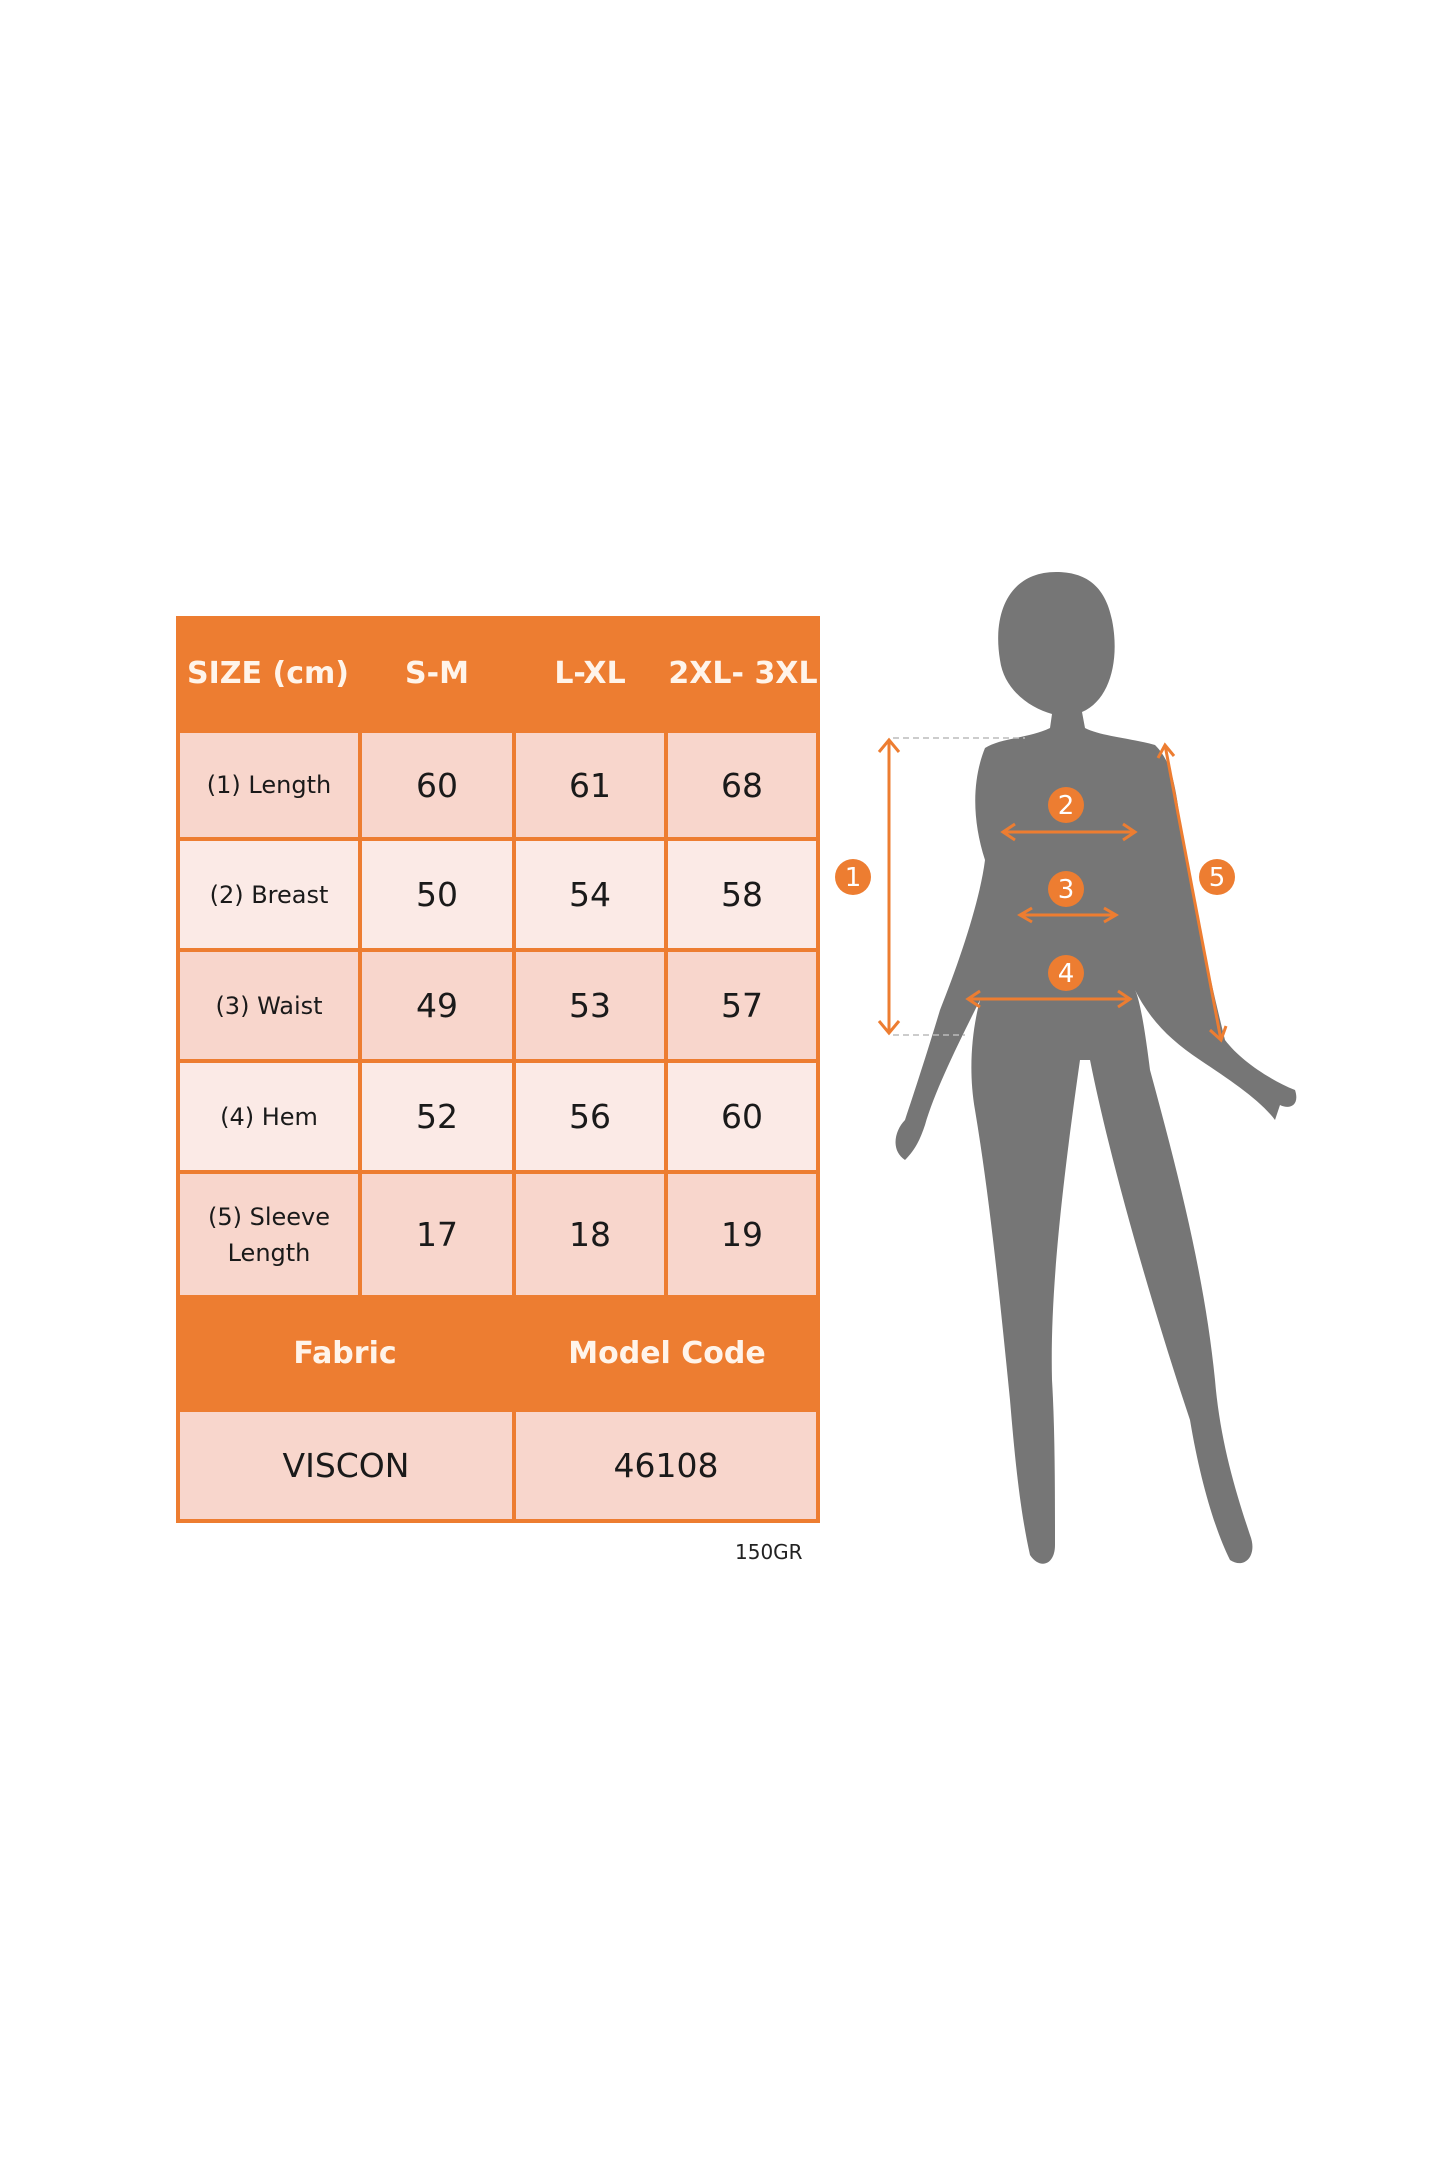 This screenshot has height=2160, width=1440. What do you see at coordinates (269, 894) in the screenshot?
I see `row-label: (2) Breast` at bounding box center [269, 894].